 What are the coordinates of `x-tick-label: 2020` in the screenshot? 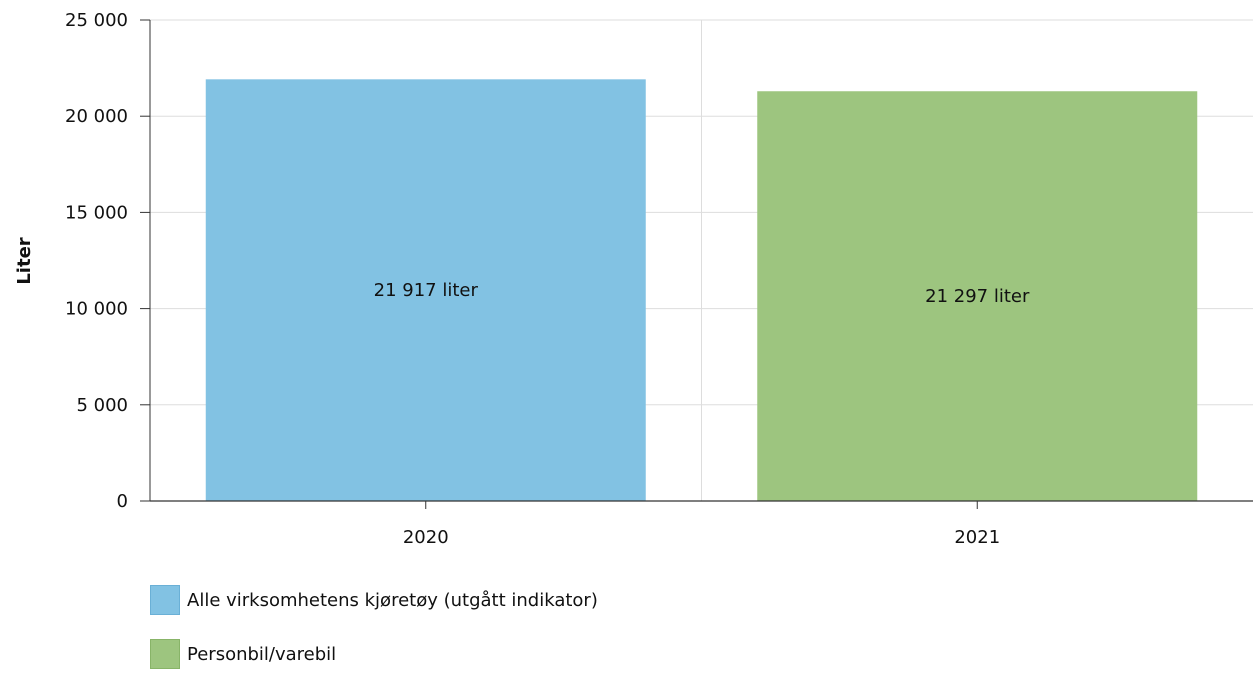 It's located at (426, 537).